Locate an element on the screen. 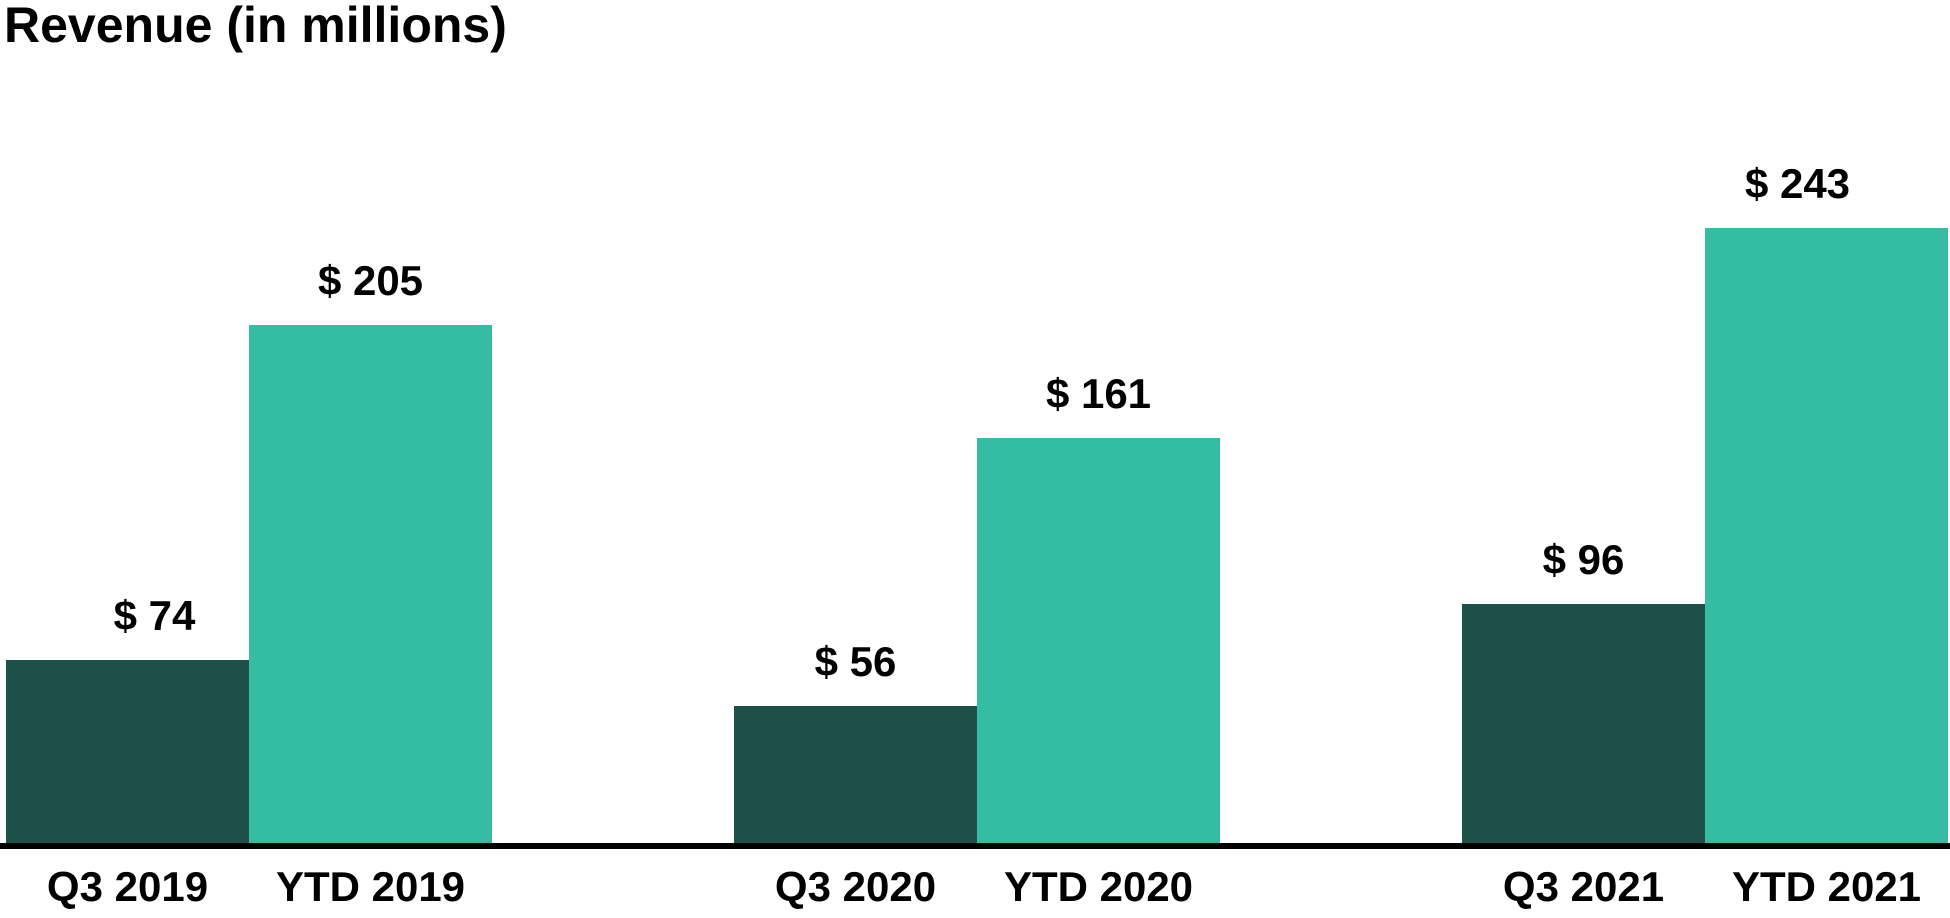 The image size is (1950, 918). x-axis-label-q3-2020: Q3 2020 is located at coordinates (855, 886).